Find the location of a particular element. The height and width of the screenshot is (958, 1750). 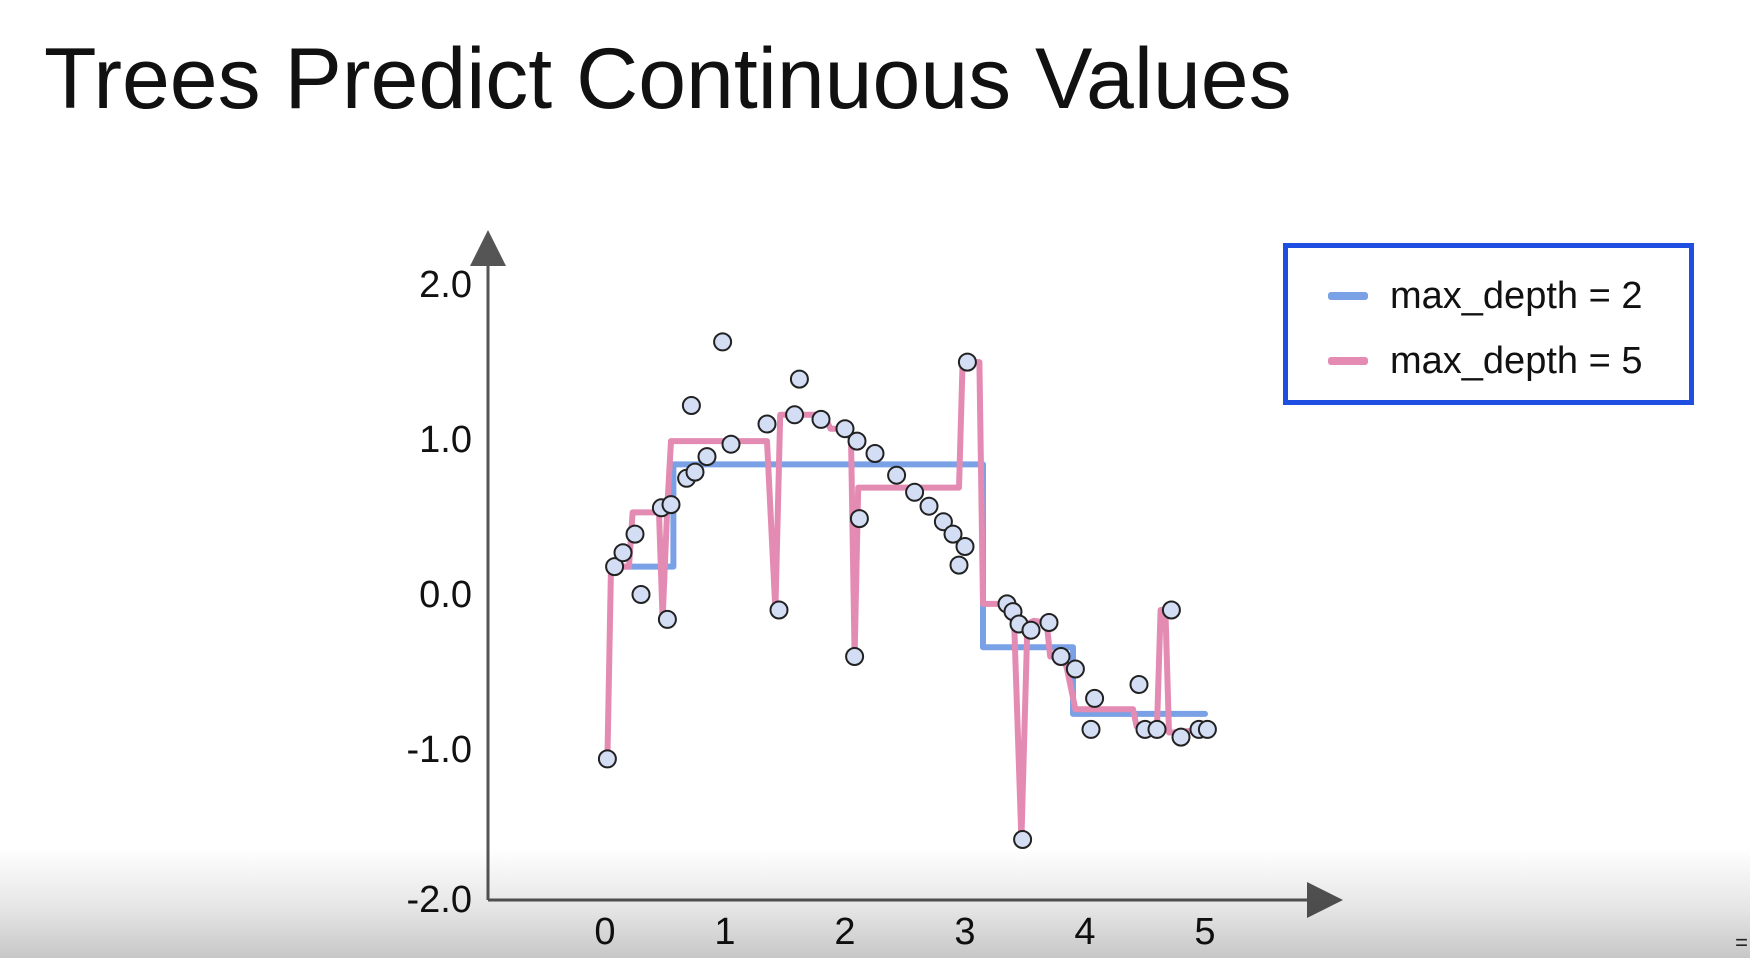

y-tick-label: 1.0 is located at coordinates (445, 440).